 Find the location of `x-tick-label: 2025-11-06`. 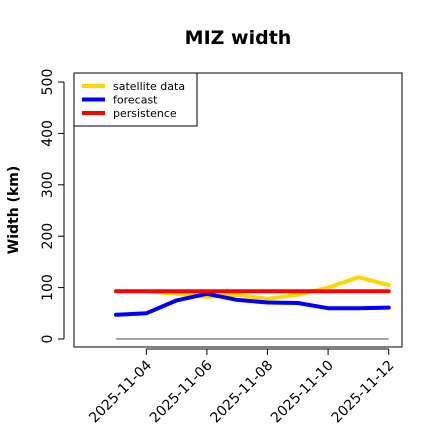

x-tick-label: 2025-11-06 is located at coordinates (181, 391).